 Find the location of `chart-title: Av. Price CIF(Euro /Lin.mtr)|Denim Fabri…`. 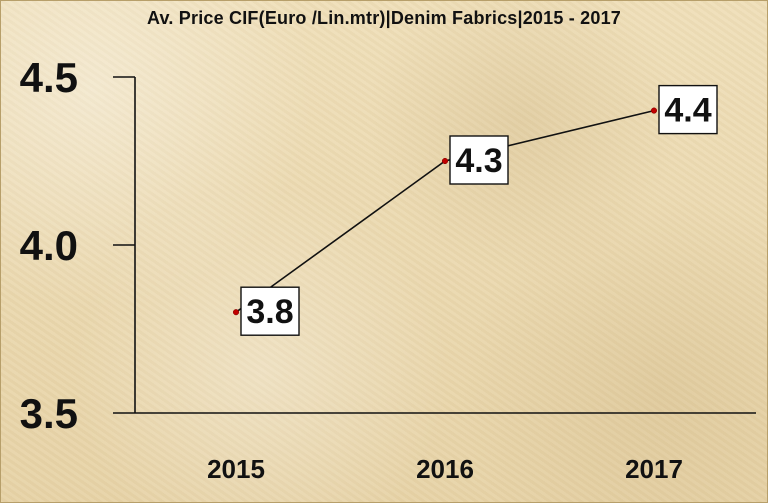

chart-title: Av. Price CIF(Euro /Lin.mtr)|Denim Fabri… is located at coordinates (384, 18).